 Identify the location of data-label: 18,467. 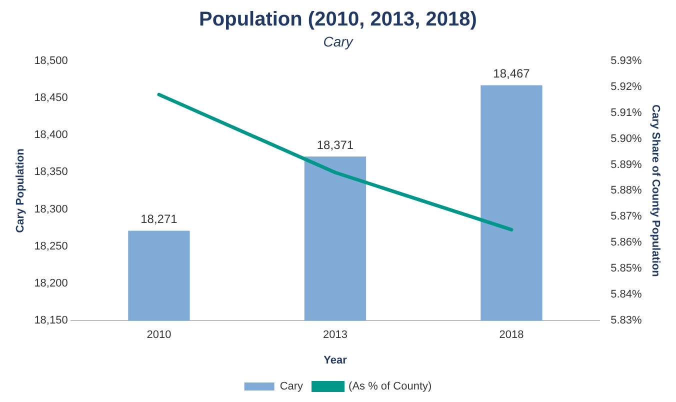
(511, 73).